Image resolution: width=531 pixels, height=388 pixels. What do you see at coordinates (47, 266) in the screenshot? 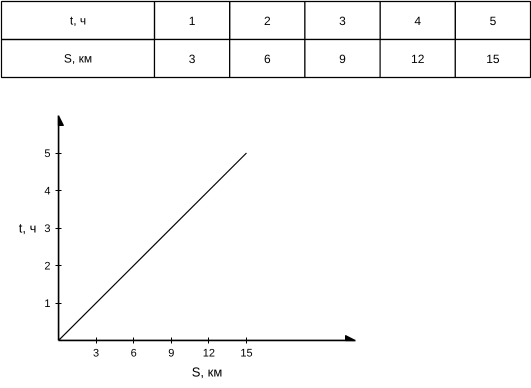
I see `y-tick-label: 2` at bounding box center [47, 266].